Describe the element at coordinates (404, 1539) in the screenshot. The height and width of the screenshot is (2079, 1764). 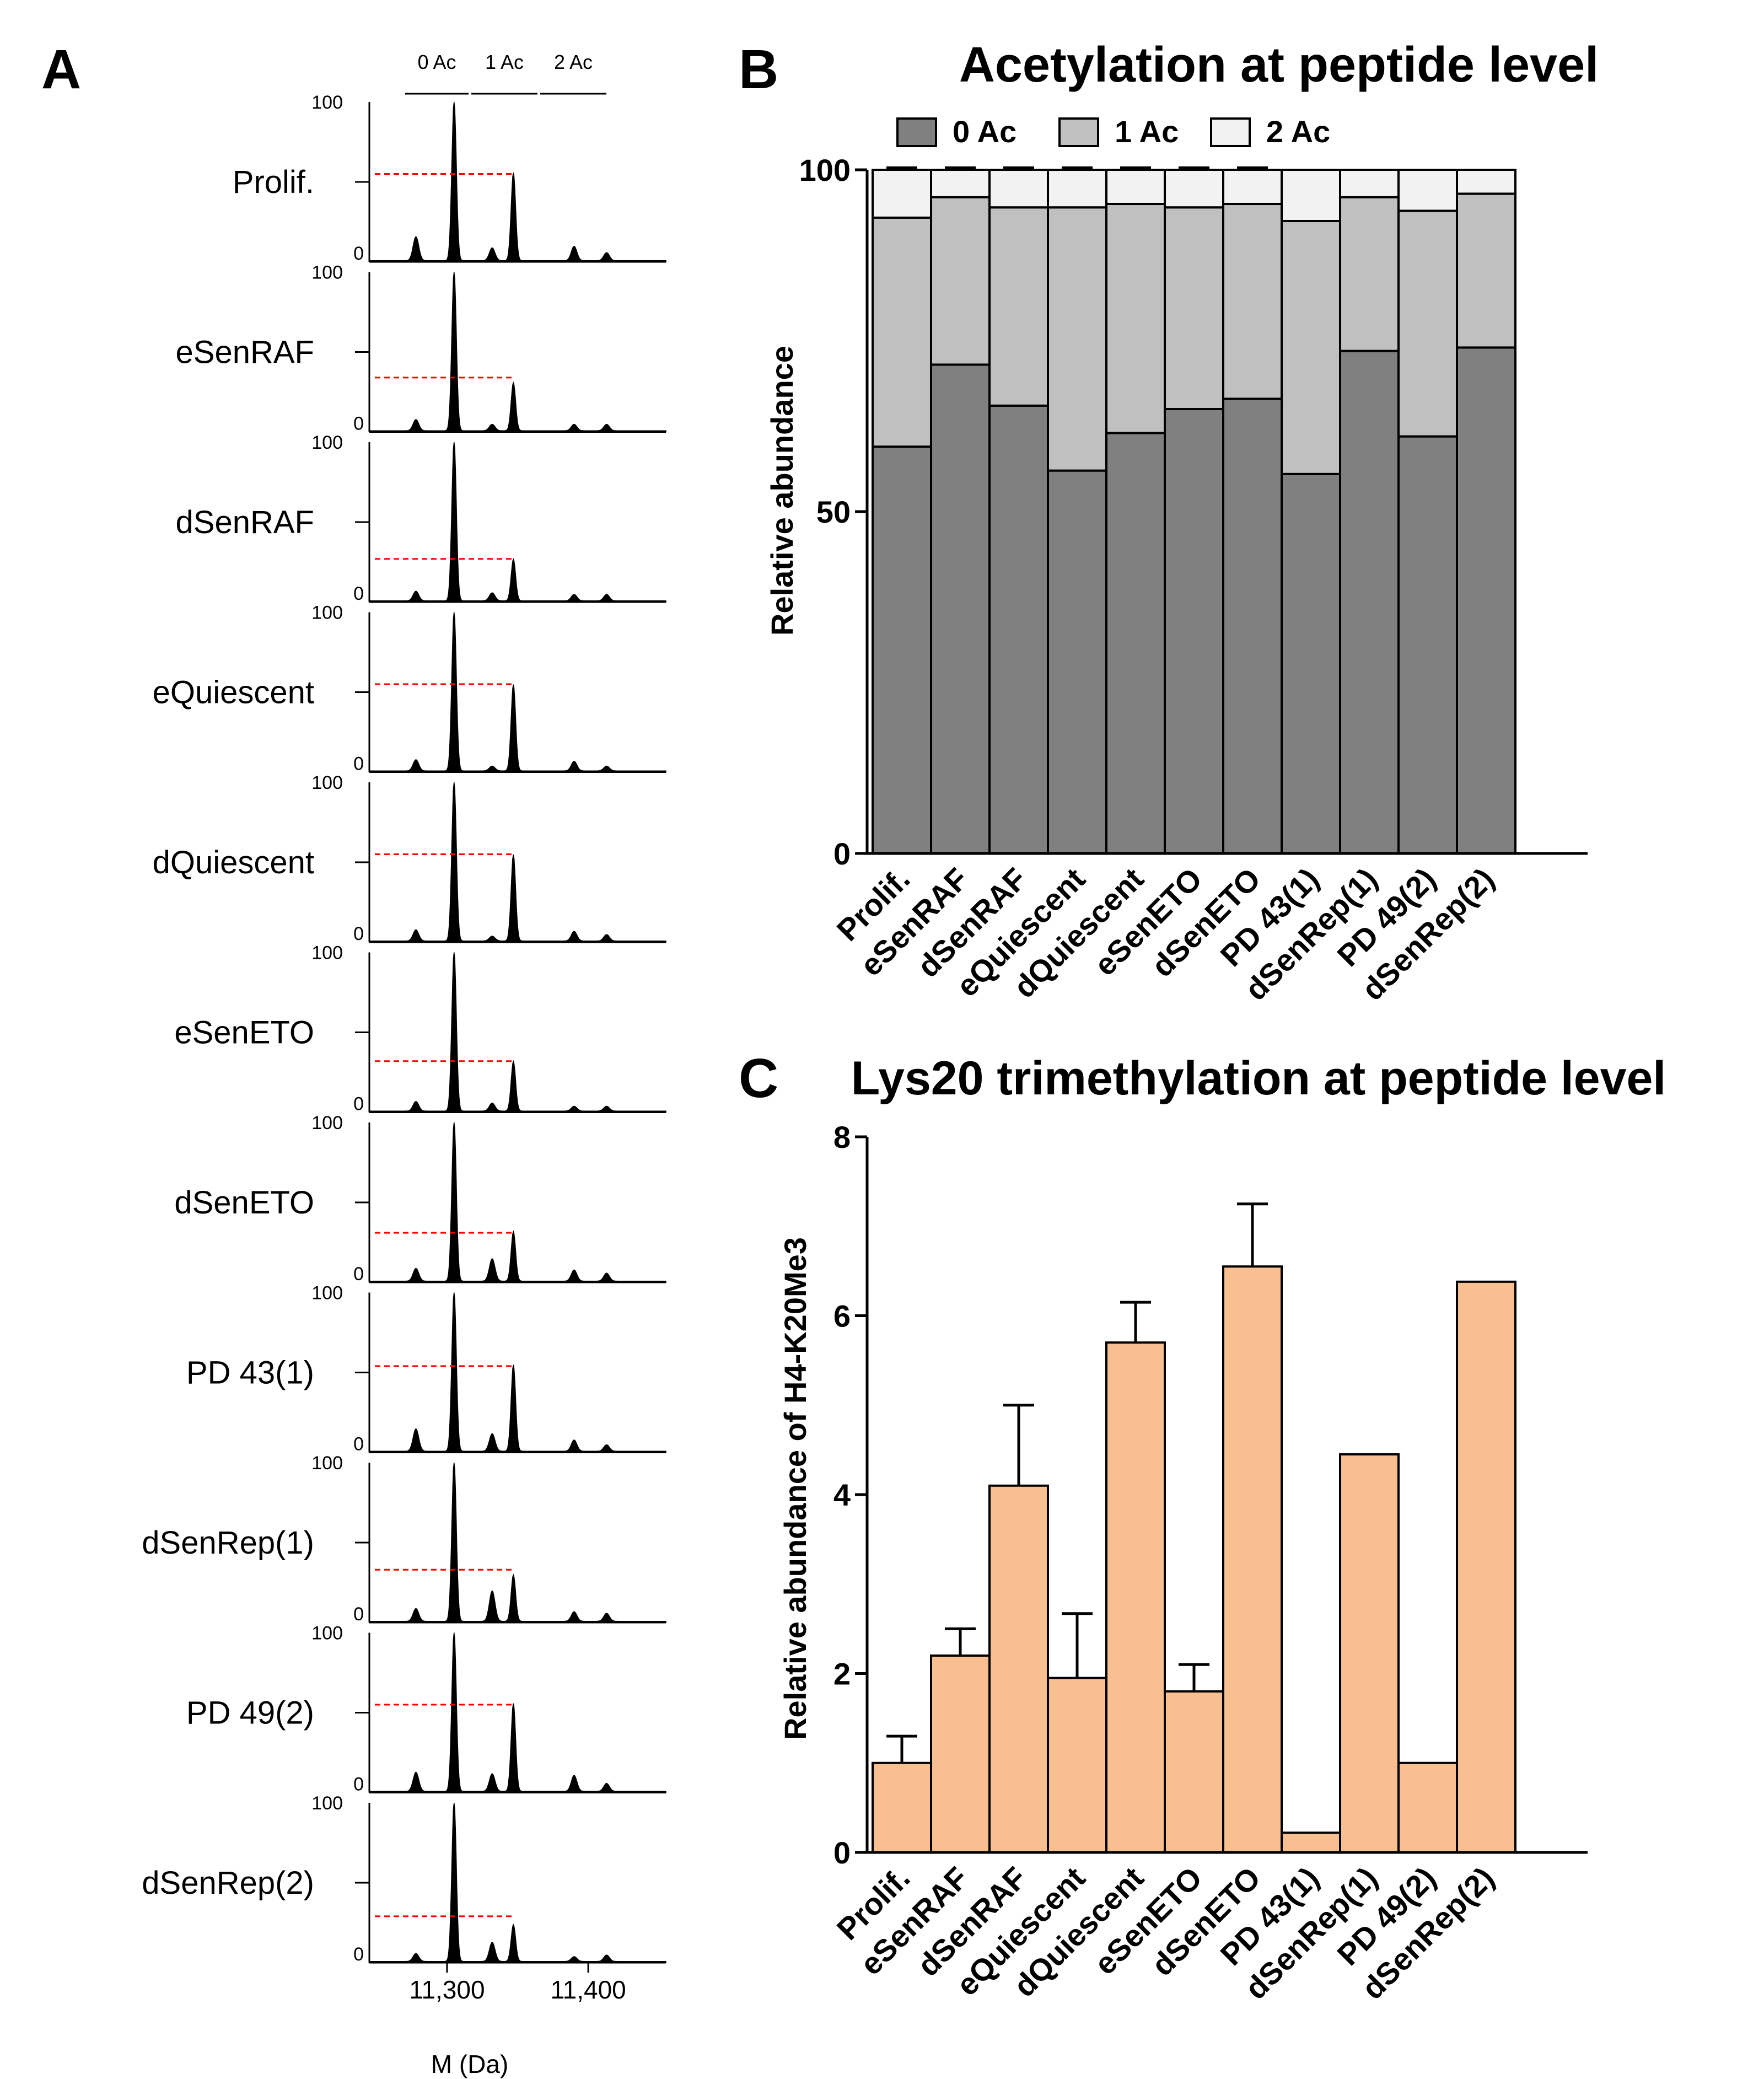
I see `spectrum-panel: 100 0 dSenRep(1)` at that location.